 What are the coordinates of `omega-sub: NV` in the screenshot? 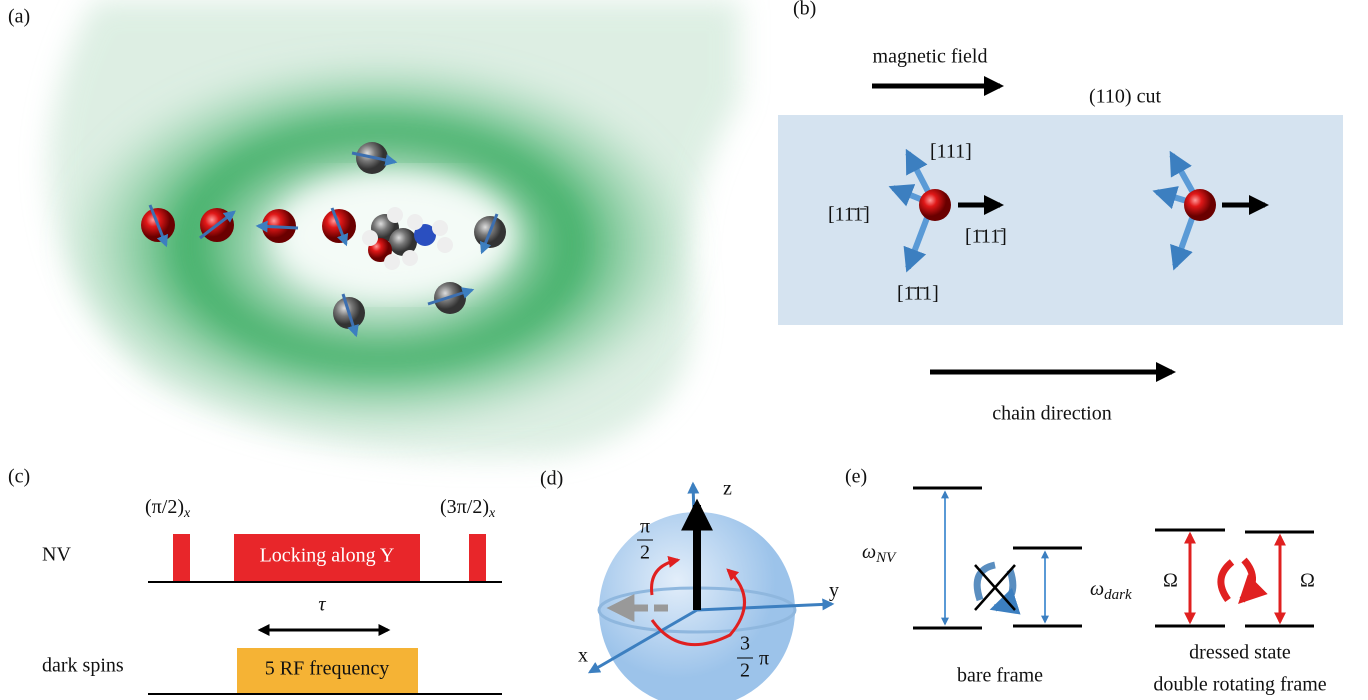 It's located at (886, 558).